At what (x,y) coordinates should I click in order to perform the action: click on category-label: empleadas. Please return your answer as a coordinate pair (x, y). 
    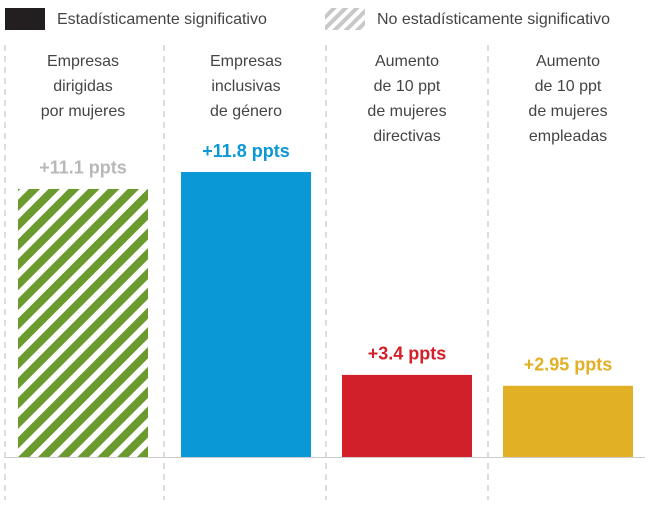
    Looking at the image, I should click on (568, 136).